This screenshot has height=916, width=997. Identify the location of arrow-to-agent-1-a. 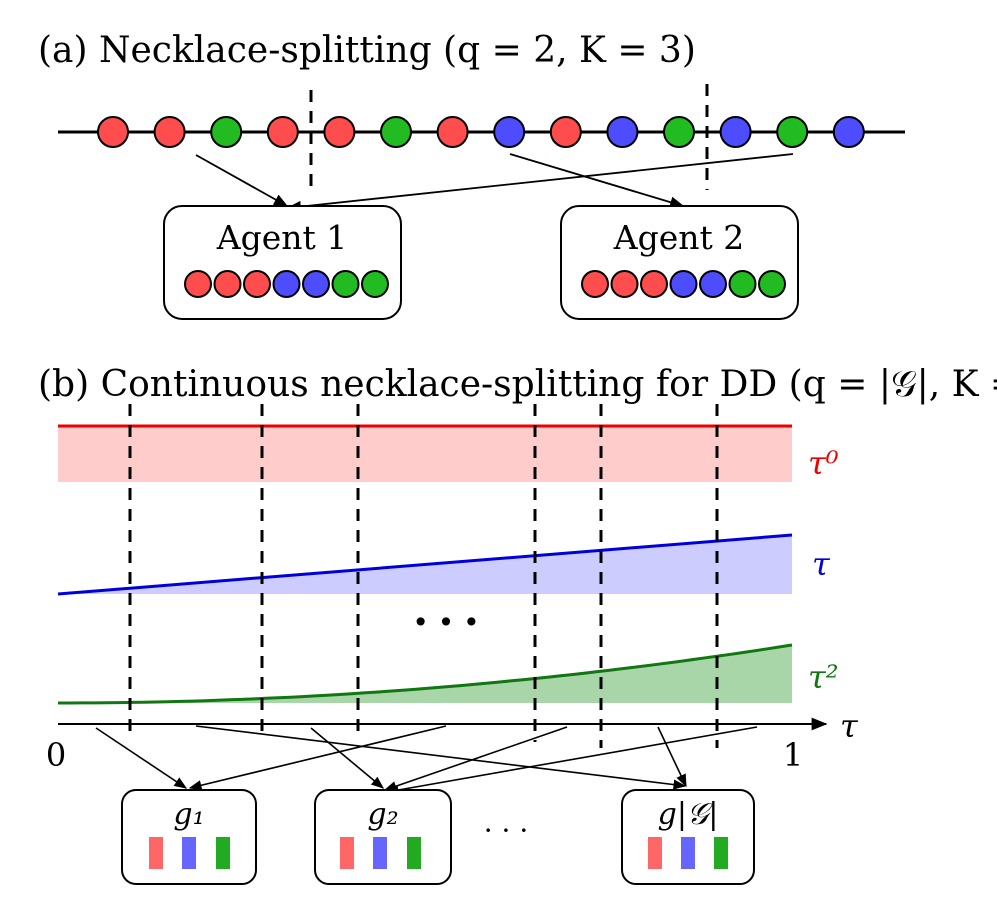
(242, 180).